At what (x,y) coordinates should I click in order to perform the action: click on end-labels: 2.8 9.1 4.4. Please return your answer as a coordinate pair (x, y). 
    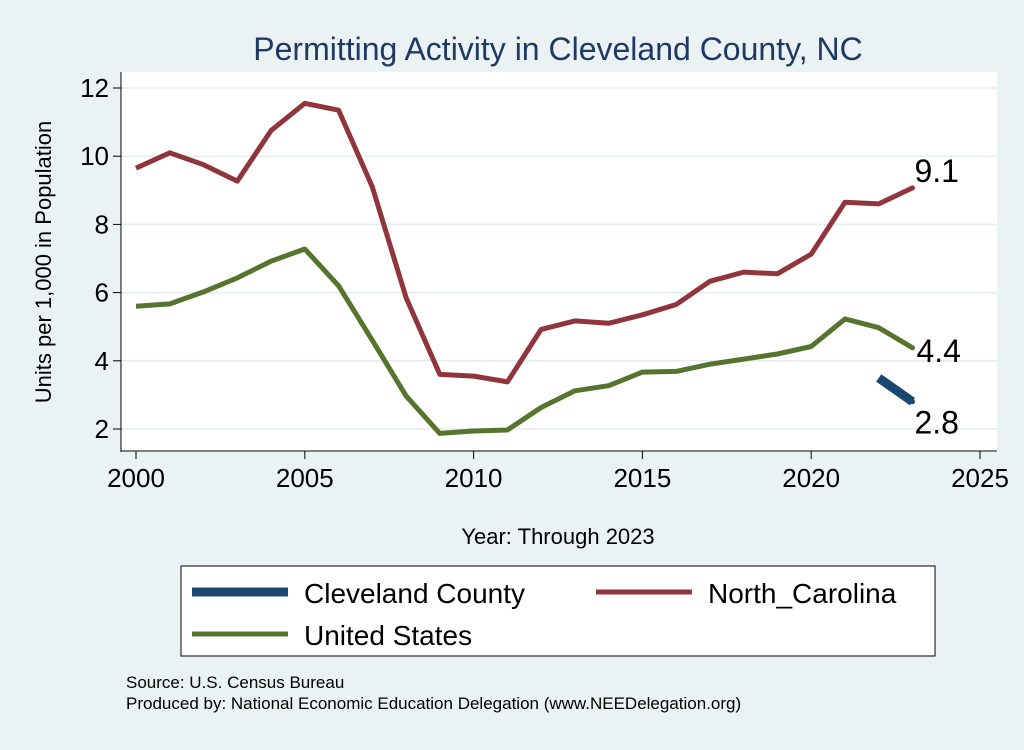
    Looking at the image, I should click on (937, 297).